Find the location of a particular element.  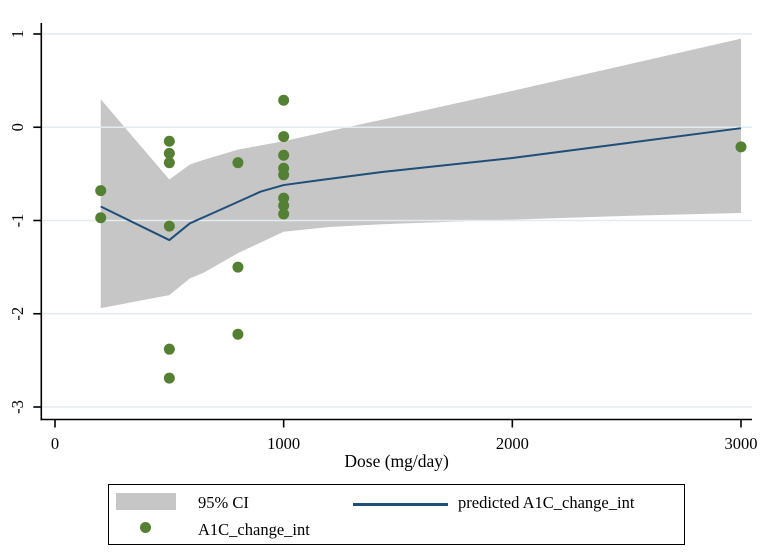

y-tick-label: -2 is located at coordinates (17, 314).